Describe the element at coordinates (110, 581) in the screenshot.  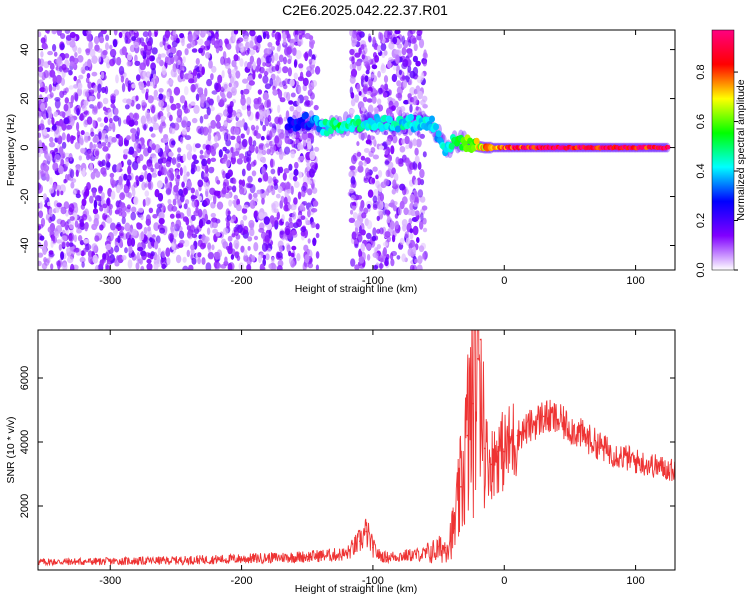
I see `x-tick-label: -300` at that location.